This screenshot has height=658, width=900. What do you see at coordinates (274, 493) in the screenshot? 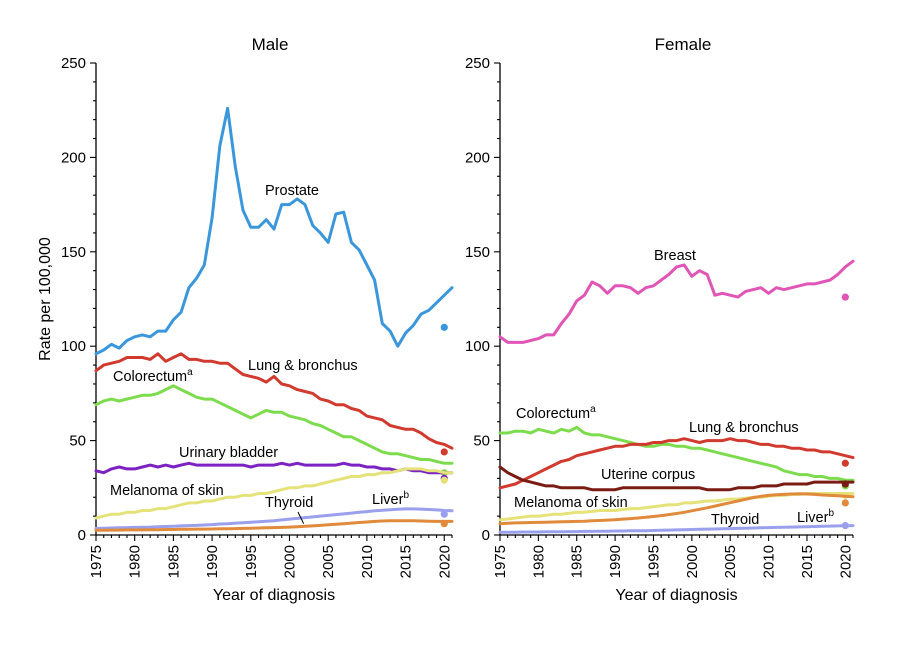
I see `series-line-melanoma-of-skin` at bounding box center [274, 493].